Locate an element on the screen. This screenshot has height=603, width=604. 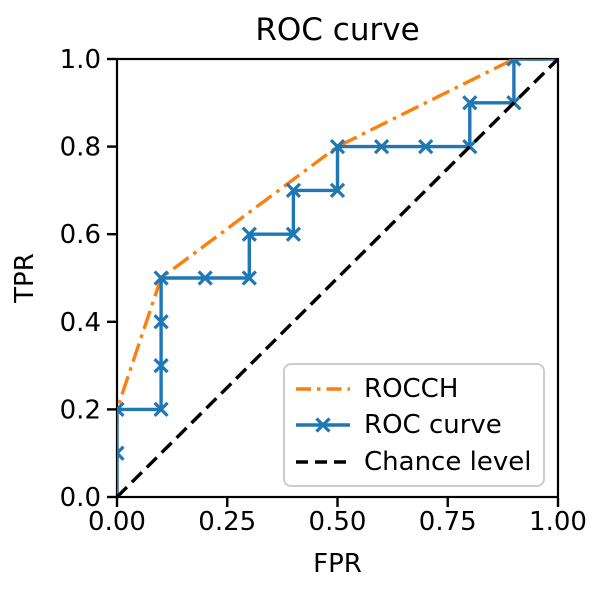
x-tick-label: 1.00 is located at coordinates (558, 522).